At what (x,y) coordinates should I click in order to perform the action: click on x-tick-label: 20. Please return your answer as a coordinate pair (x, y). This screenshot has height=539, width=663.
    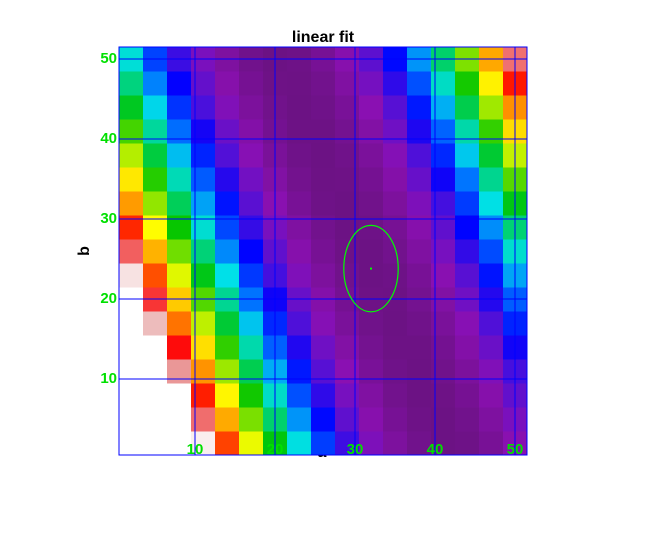
    Looking at the image, I should click on (275, 449).